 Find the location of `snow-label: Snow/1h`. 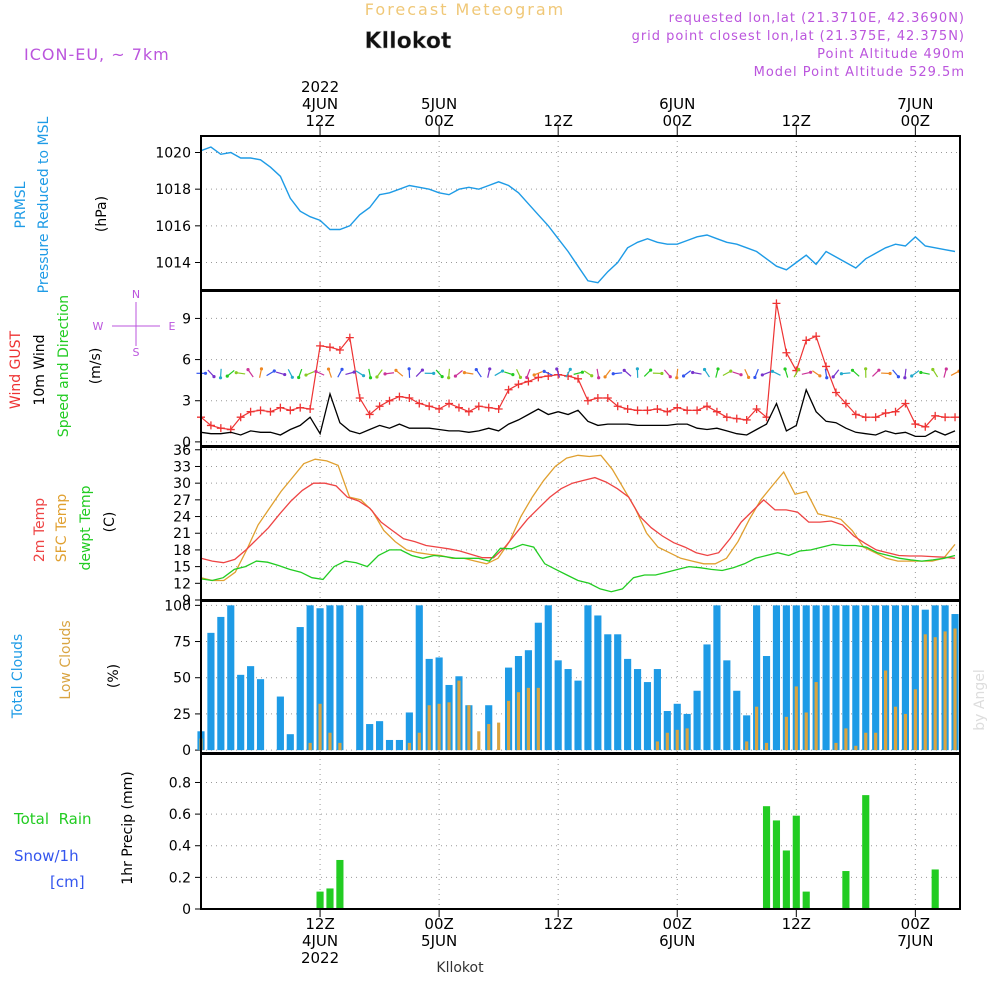

snow-label: Snow/1h is located at coordinates (46, 856).